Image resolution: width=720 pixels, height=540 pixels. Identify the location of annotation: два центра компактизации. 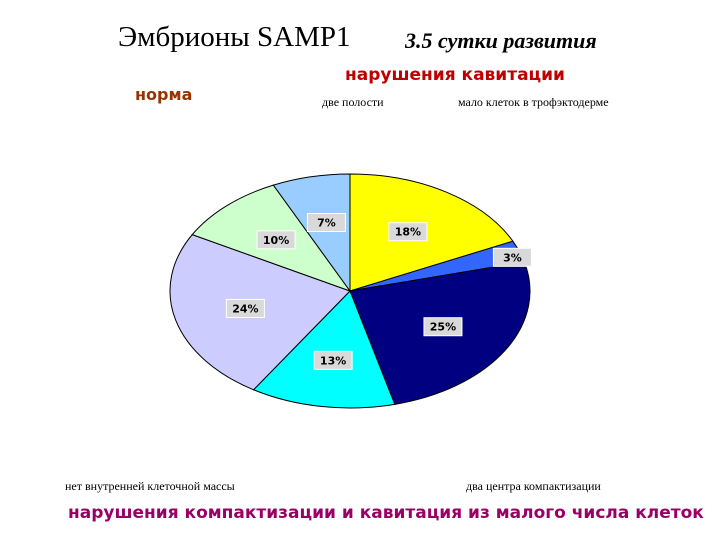
(533, 486).